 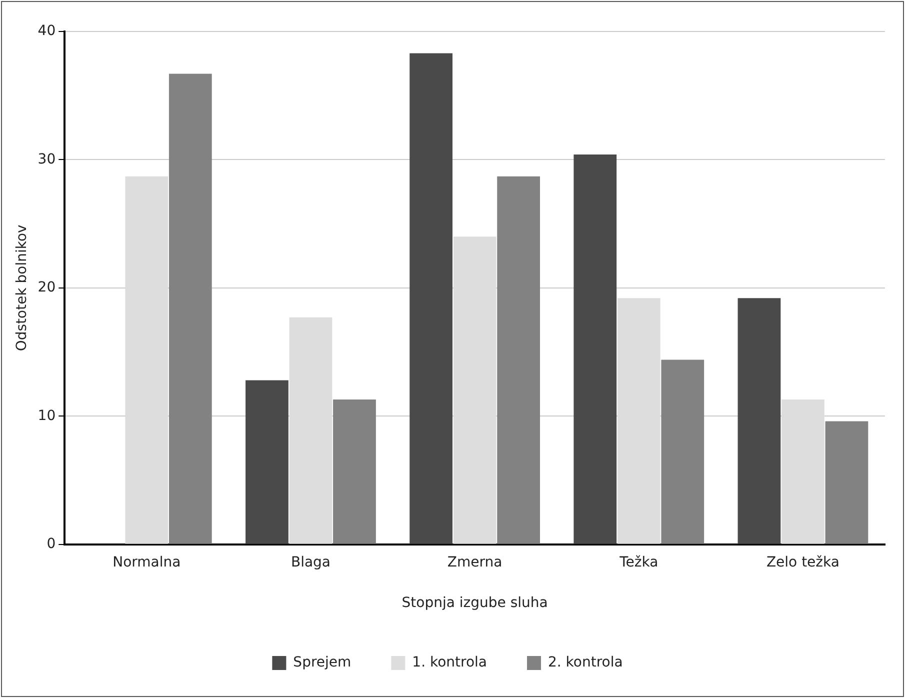 I want to click on y-tick-label: 30, so click(x=47, y=159).